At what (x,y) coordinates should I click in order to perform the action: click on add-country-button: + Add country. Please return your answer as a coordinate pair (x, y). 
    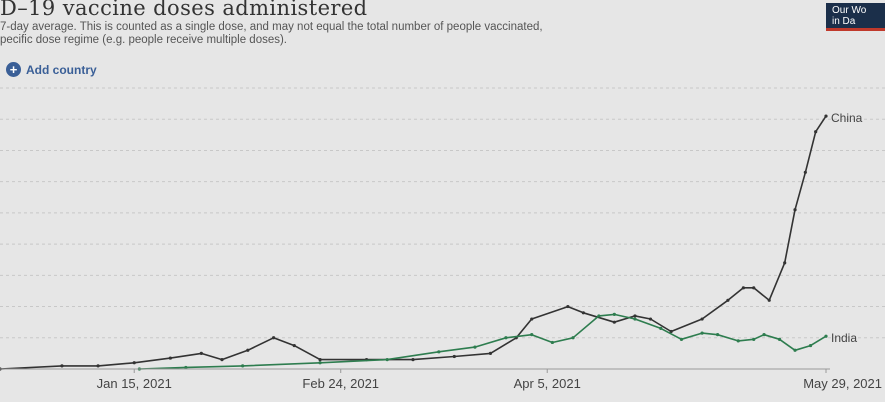
    Looking at the image, I should click on (51, 69).